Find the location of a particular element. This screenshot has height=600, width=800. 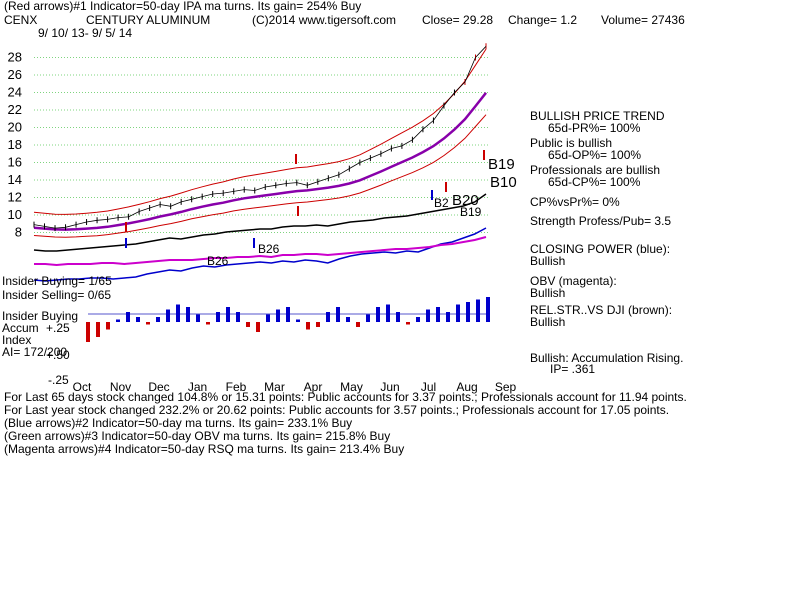

y-tick-label: 12 is located at coordinates (15, 197).